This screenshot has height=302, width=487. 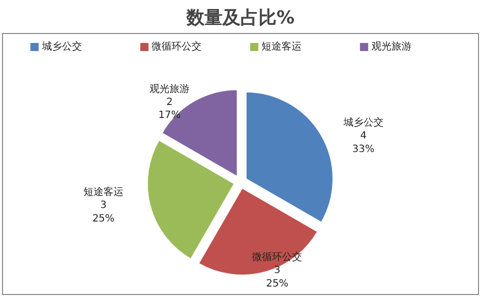 I want to click on legend-label: 观光旅游, so click(x=391, y=46).